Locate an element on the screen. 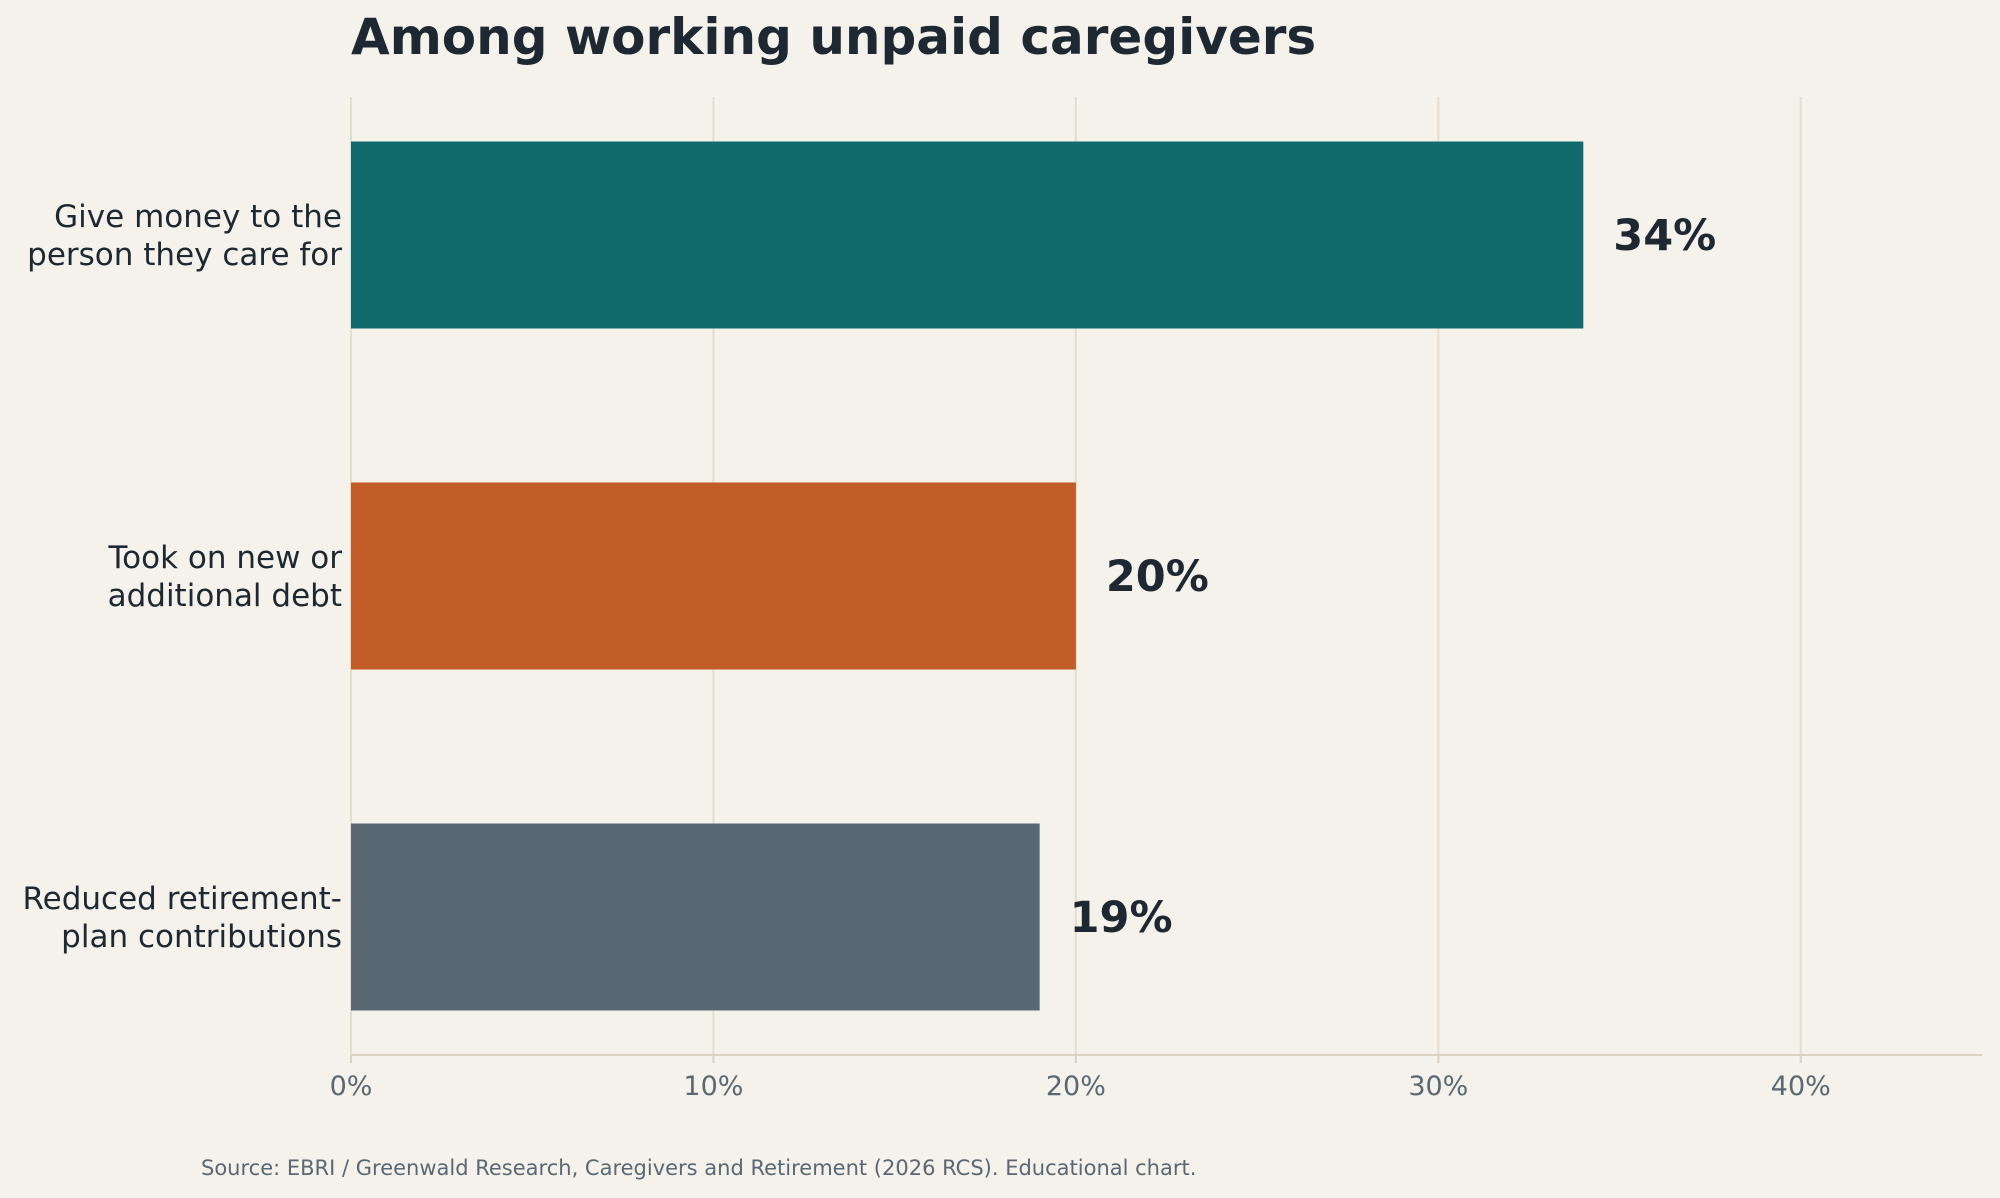  x-tick-label: 20% is located at coordinates (1076, 1086).